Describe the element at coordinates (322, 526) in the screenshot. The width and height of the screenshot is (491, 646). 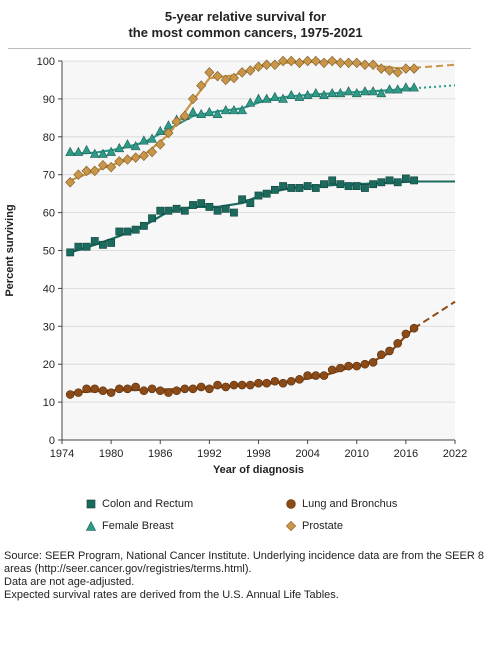
I see `legend-label: Prostate` at that location.